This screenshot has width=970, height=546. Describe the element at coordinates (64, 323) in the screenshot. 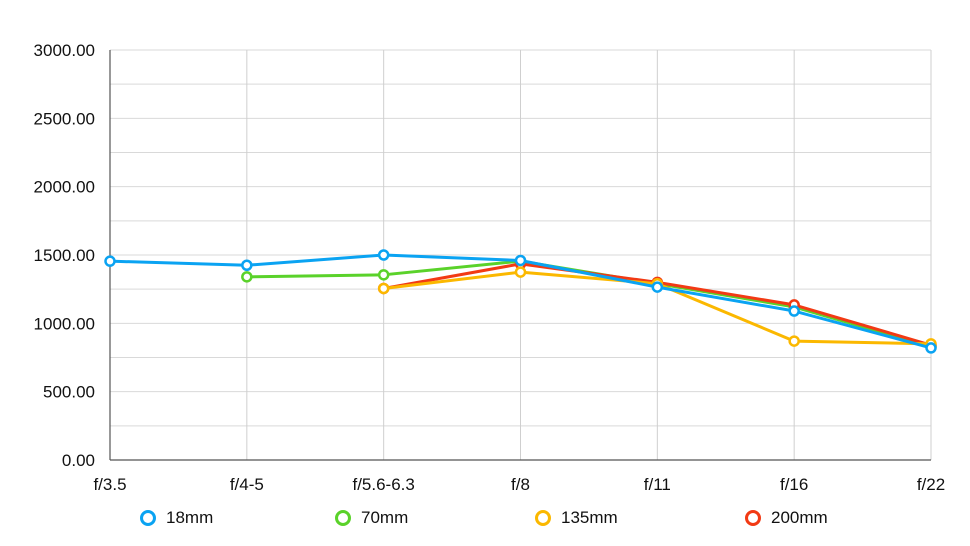

I see `y-tick-label: 1000.00` at that location.